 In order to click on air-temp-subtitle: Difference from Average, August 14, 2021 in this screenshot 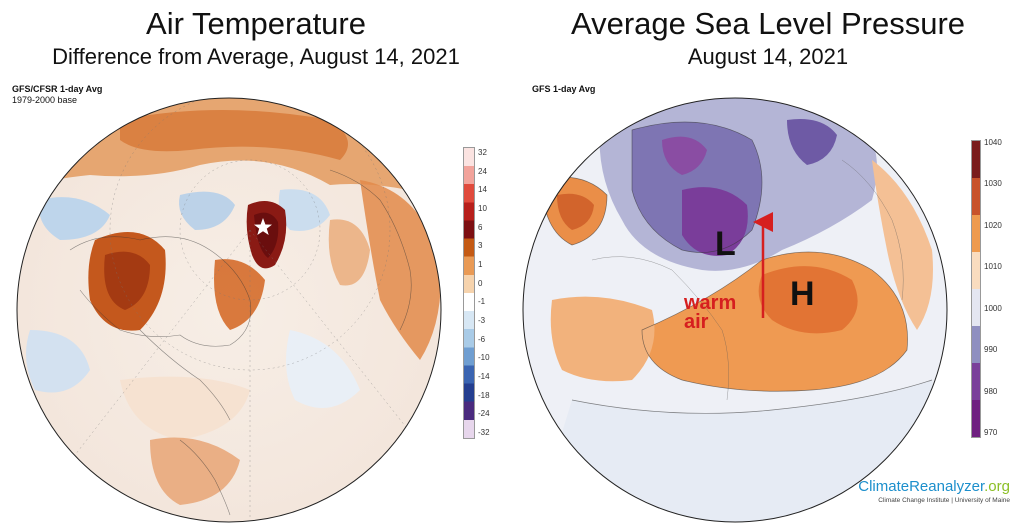, I will do `click(256, 56)`.